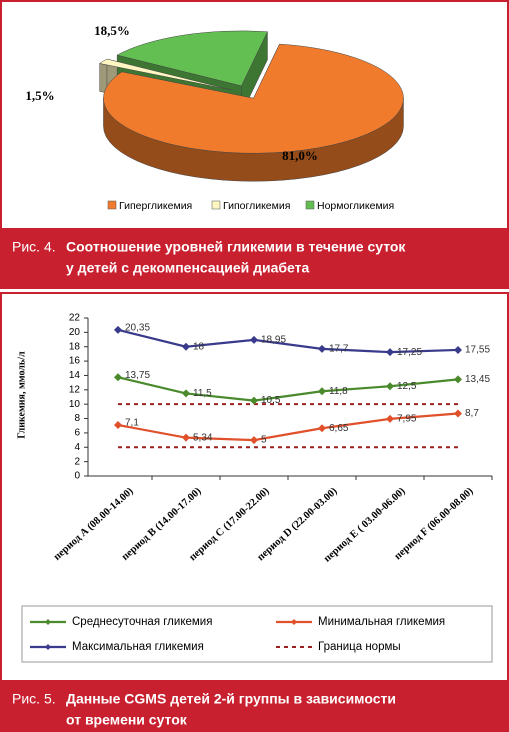 The width and height of the screenshot is (509, 732). I want to click on data-label: 81,0%, so click(300, 155).